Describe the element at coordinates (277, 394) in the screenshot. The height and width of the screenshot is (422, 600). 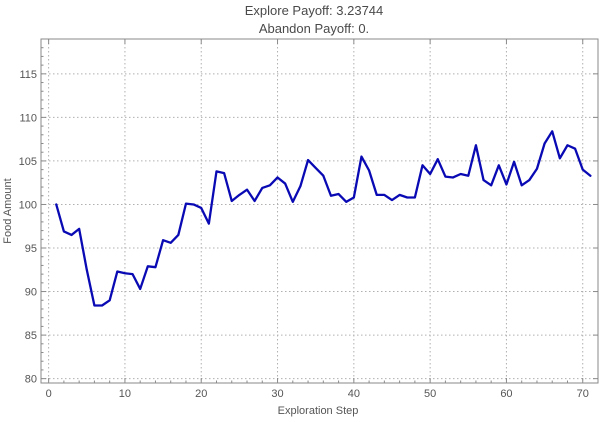
I see `x-tick-label: 30` at that location.